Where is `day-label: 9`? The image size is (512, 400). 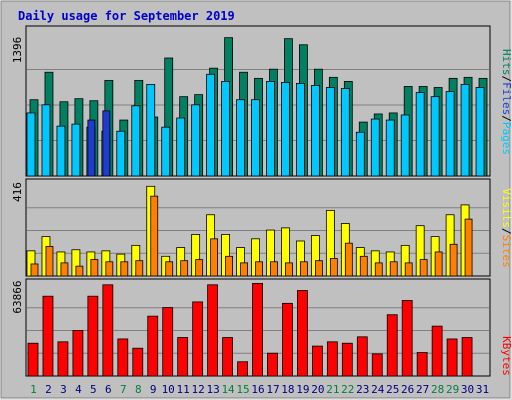 day-label: 9 is located at coordinates (153, 389).